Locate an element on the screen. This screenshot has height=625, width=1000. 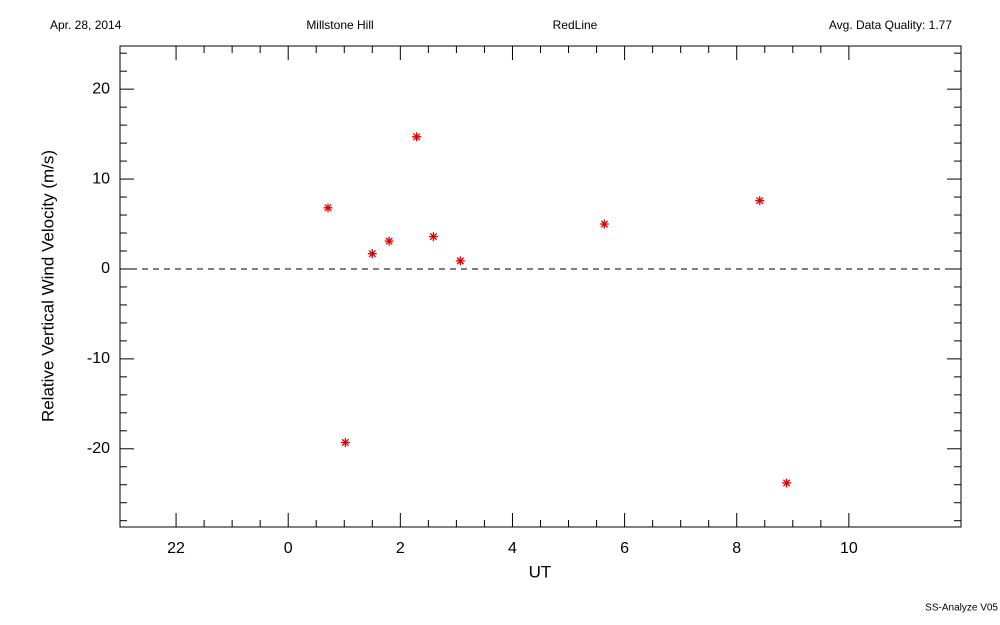
x-tick-label: 8 is located at coordinates (736, 548).